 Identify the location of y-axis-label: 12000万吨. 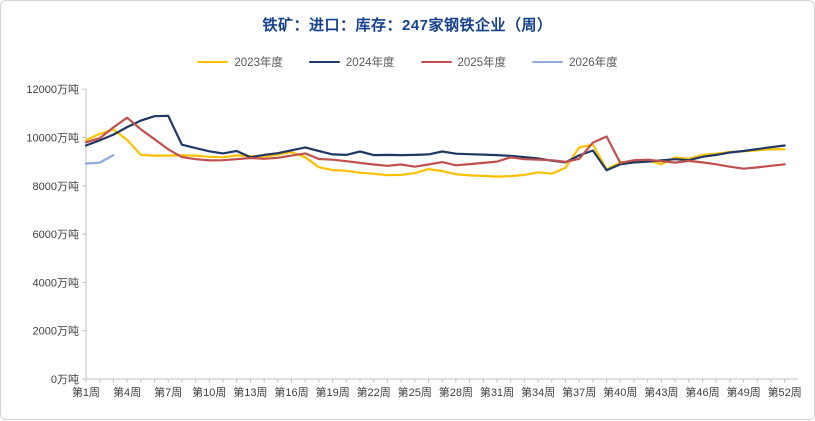
(52, 89).